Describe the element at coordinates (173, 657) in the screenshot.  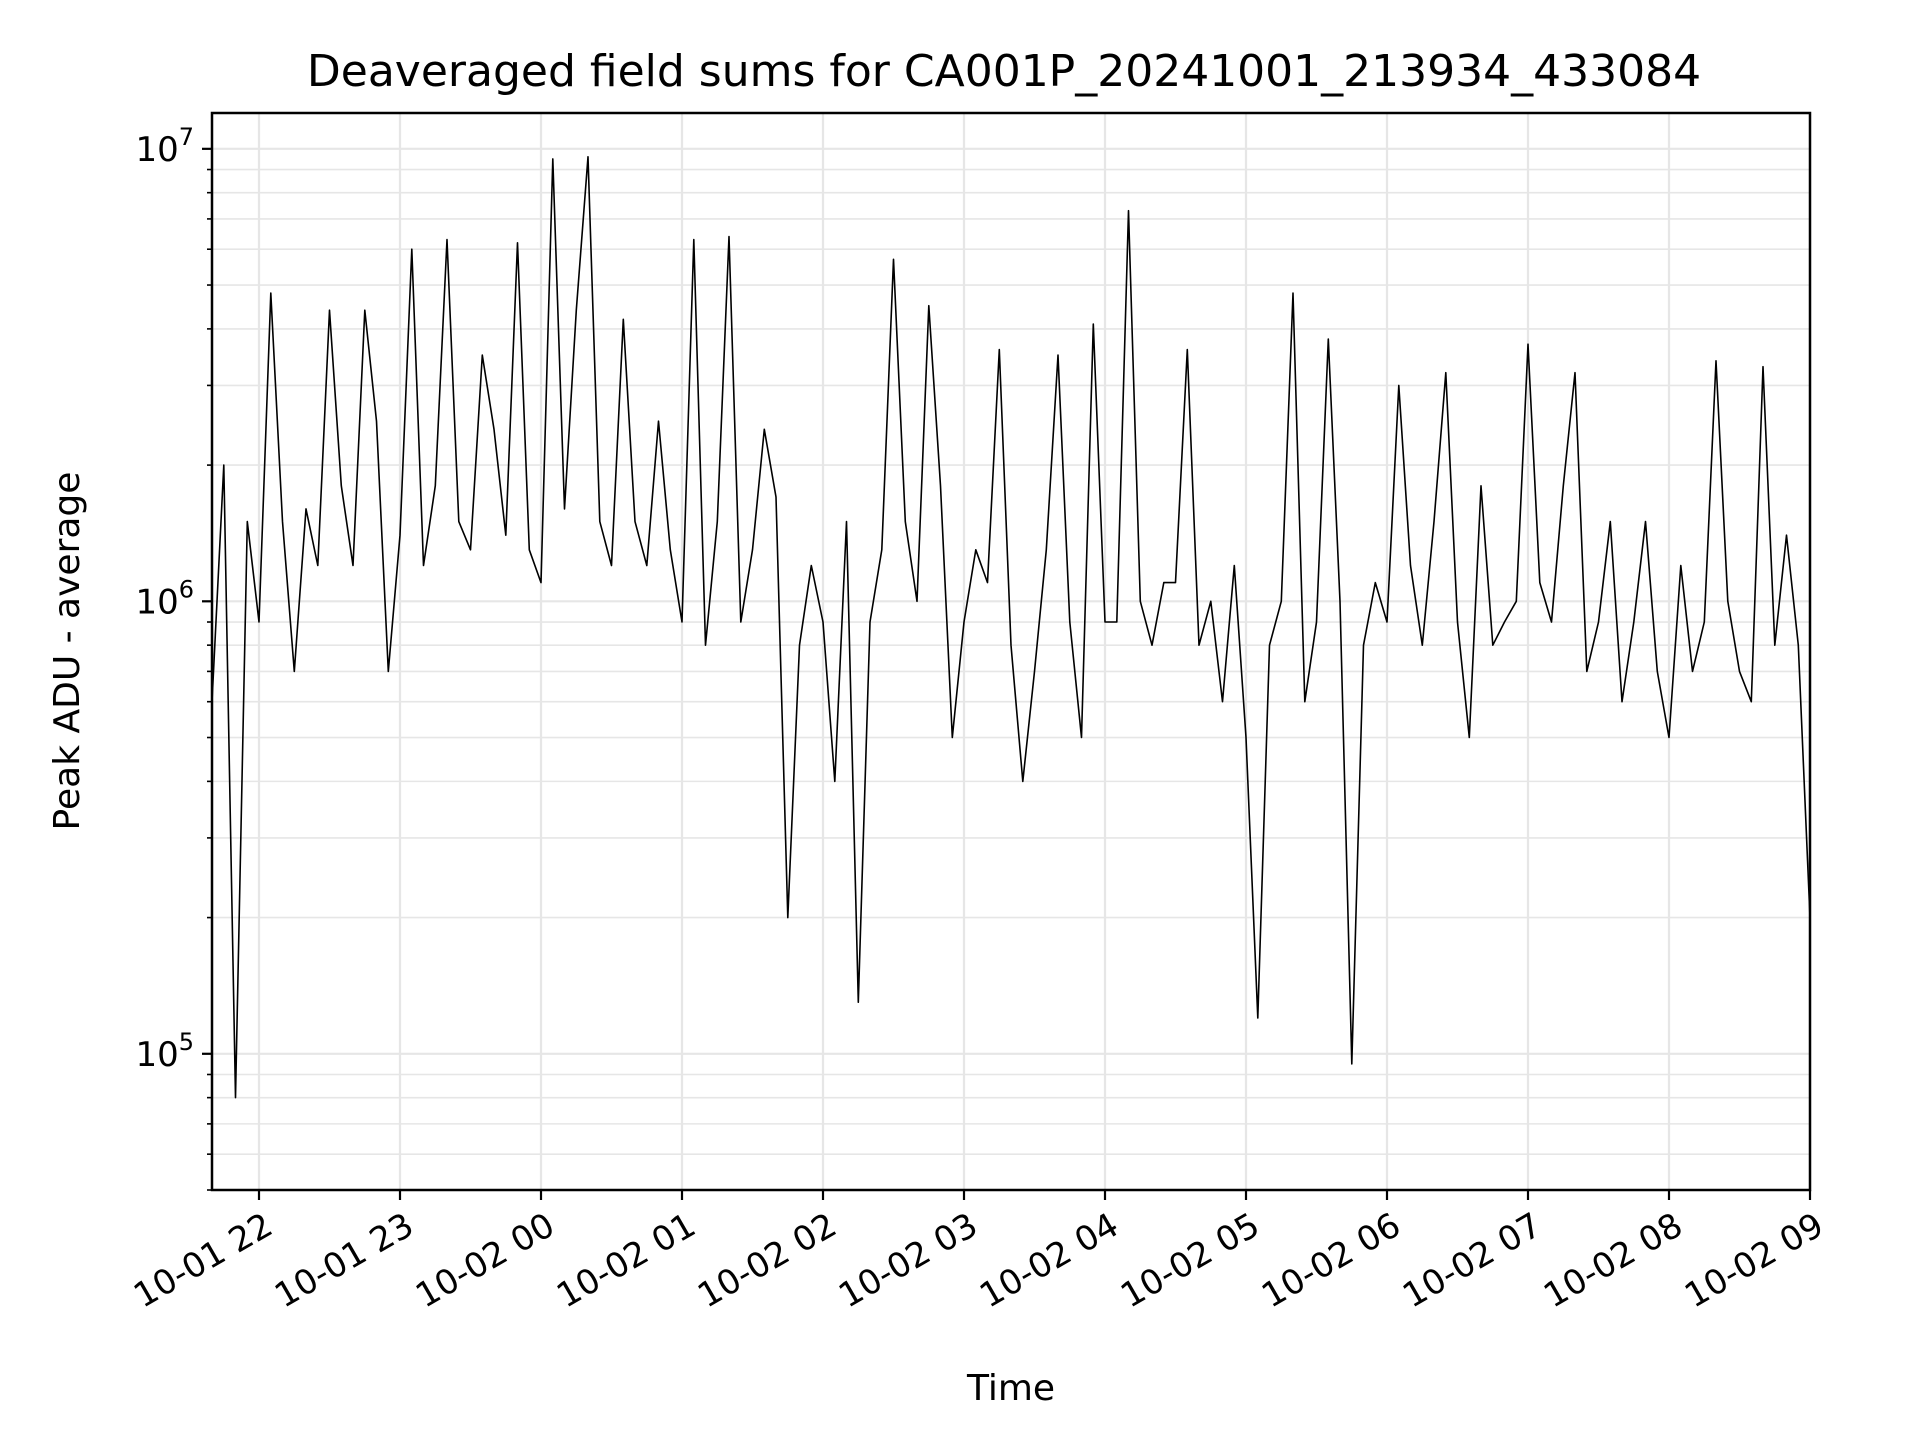
I see `y-axis: 10⁵ 10⁶ 10⁷` at that location.